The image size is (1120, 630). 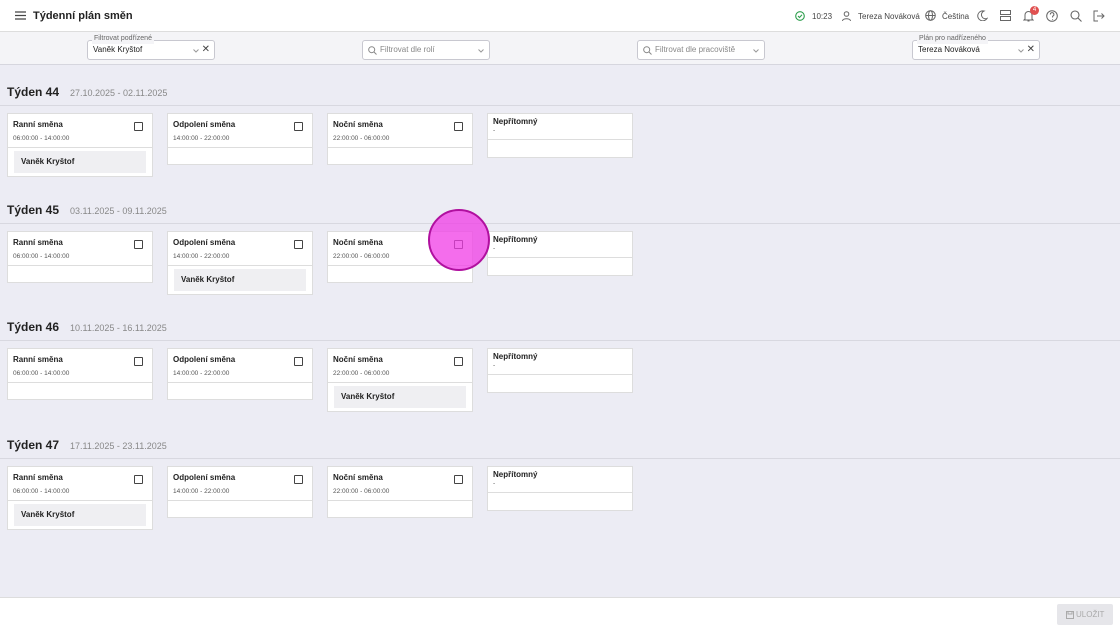 What do you see at coordinates (1085, 614) in the screenshot?
I see `save-button: ULOŽIT` at bounding box center [1085, 614].